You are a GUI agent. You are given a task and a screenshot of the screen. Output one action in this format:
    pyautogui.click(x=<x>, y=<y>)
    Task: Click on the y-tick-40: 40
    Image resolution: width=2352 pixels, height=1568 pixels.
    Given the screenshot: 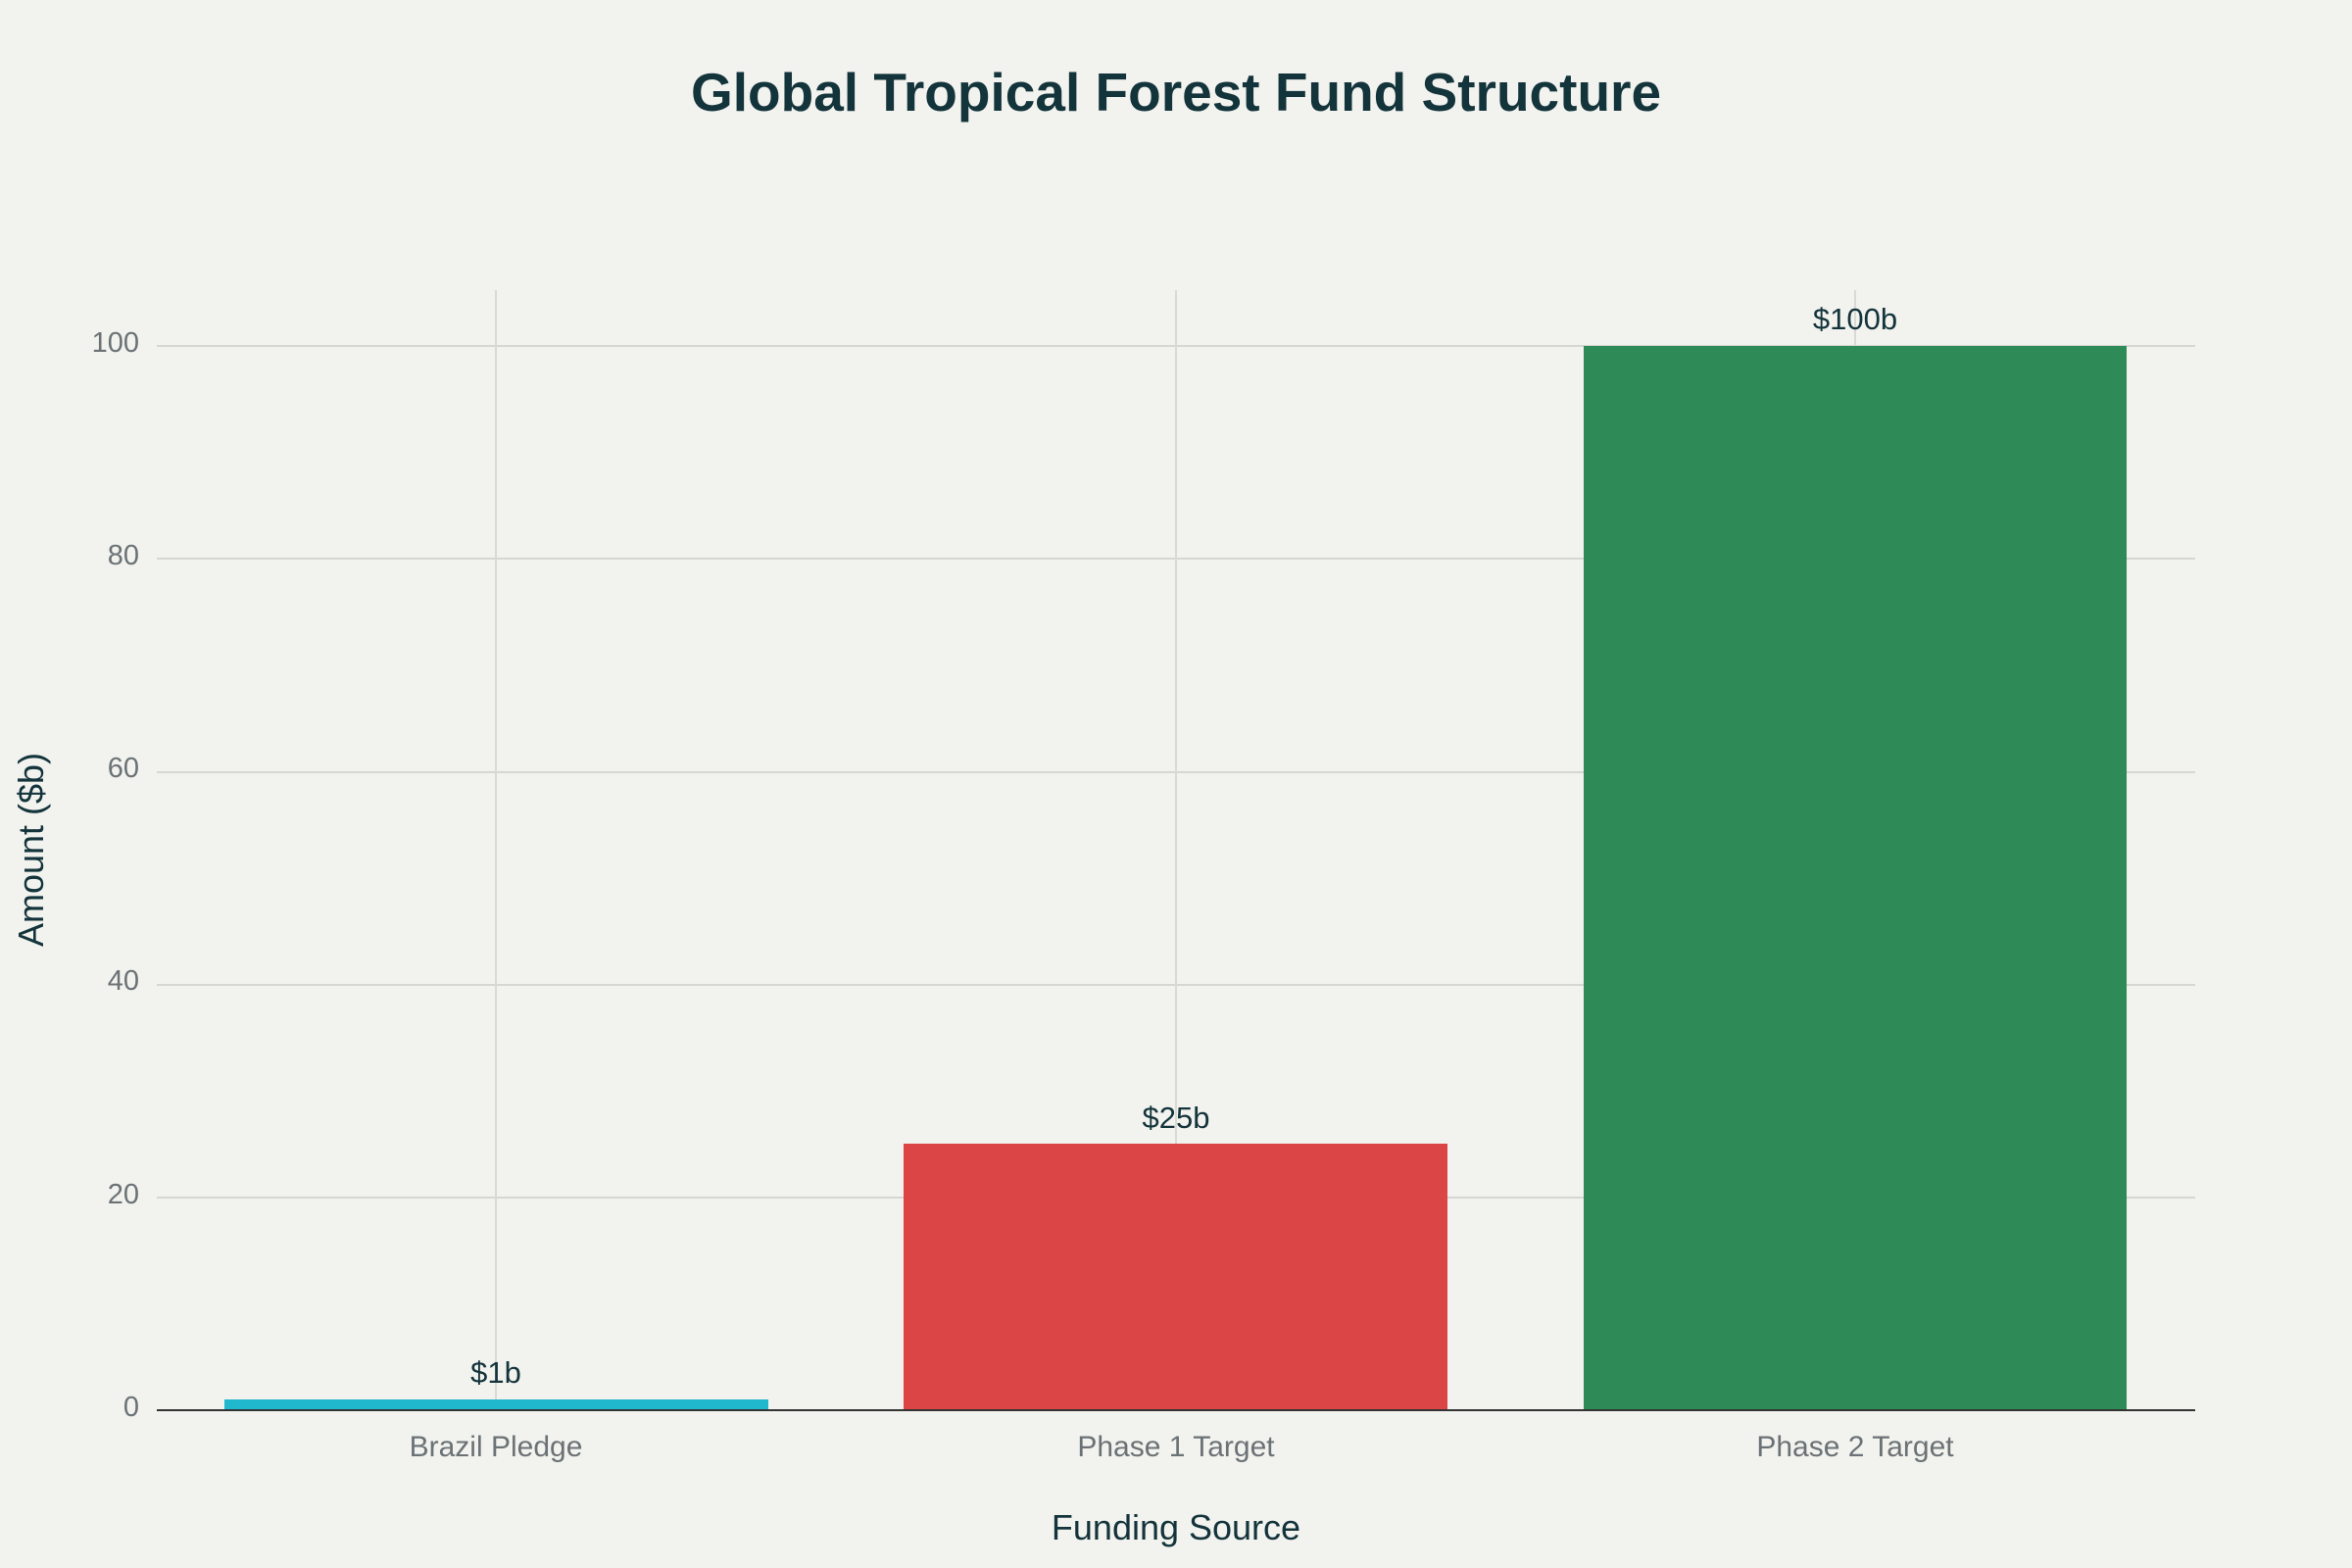 What is the action you would take?
    pyautogui.click(x=123, y=981)
    